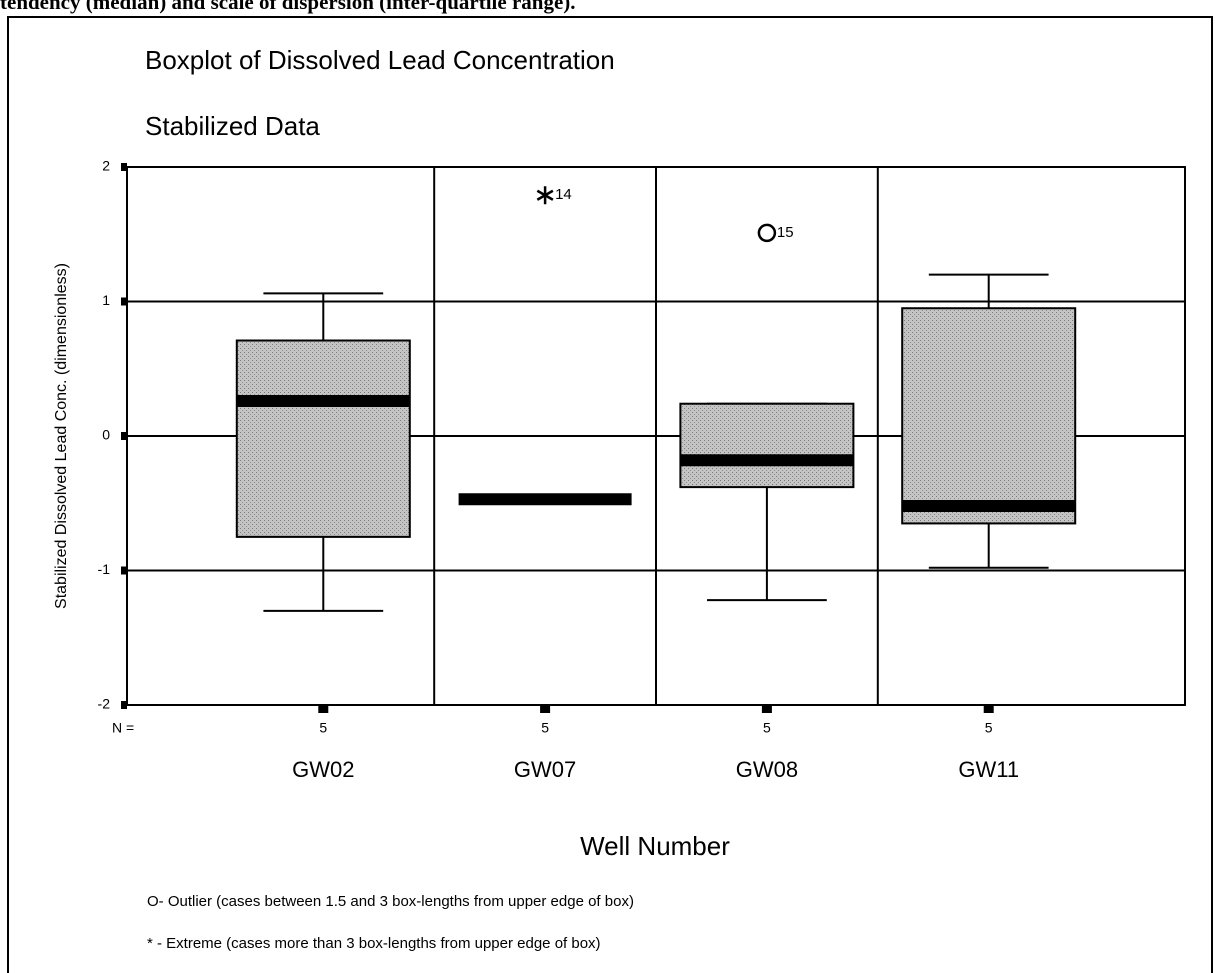 This screenshot has width=1215, height=973. I want to click on x-axis-label: Well Number, so click(655, 846).